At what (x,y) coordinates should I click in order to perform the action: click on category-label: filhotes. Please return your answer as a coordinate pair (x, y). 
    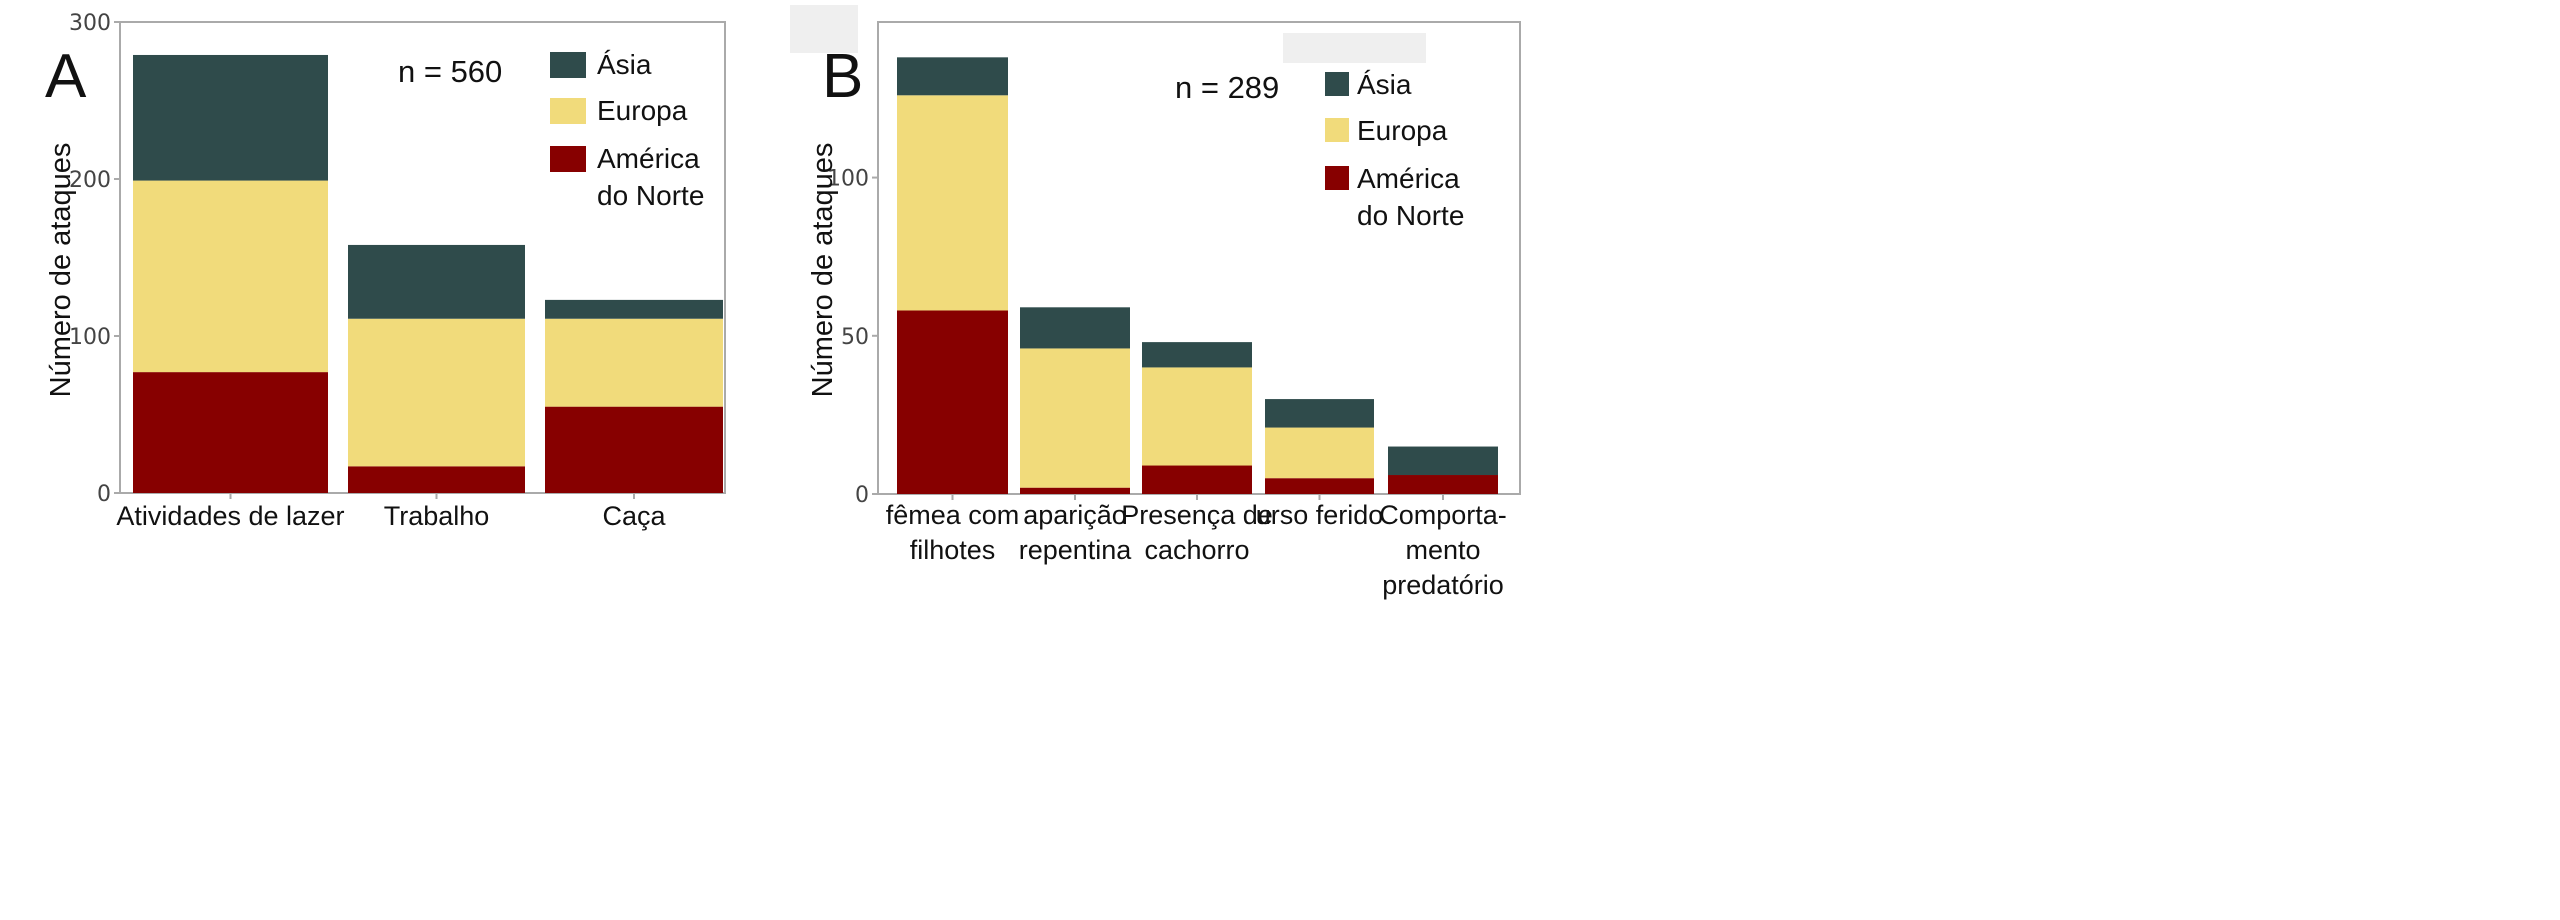
    Looking at the image, I should click on (953, 550).